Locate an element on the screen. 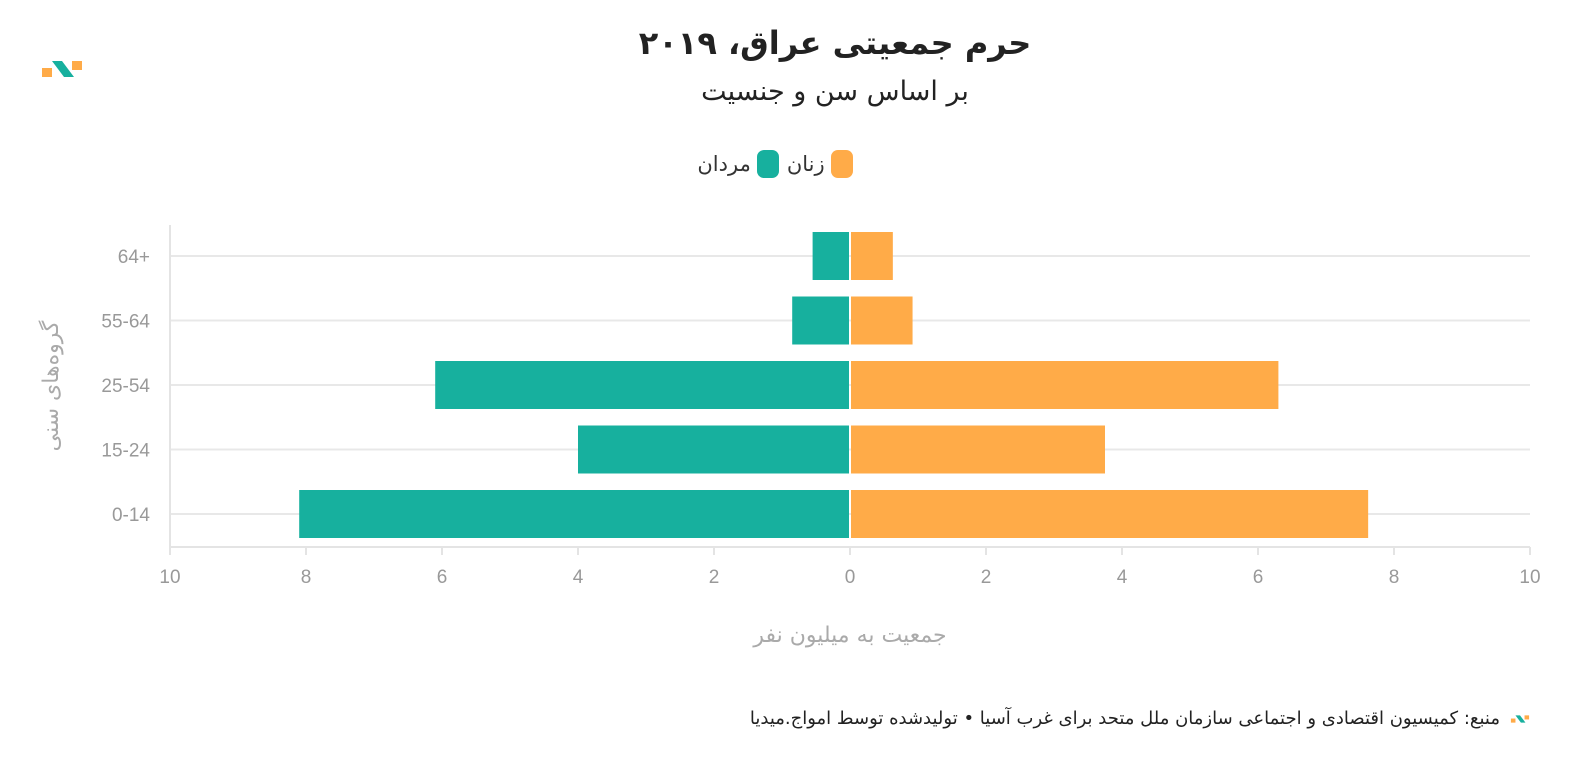 This screenshot has width=1590, height=778. legend: زنان مردان is located at coordinates (775, 164).